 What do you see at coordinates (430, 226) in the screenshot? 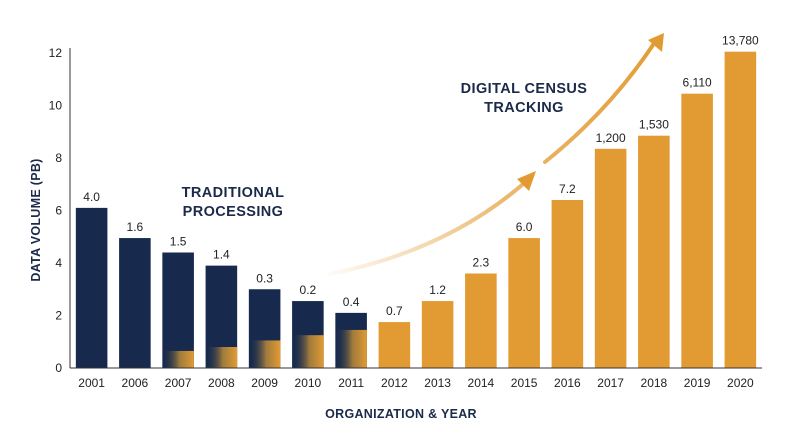
I see `trend-arrow-lower-path` at bounding box center [430, 226].